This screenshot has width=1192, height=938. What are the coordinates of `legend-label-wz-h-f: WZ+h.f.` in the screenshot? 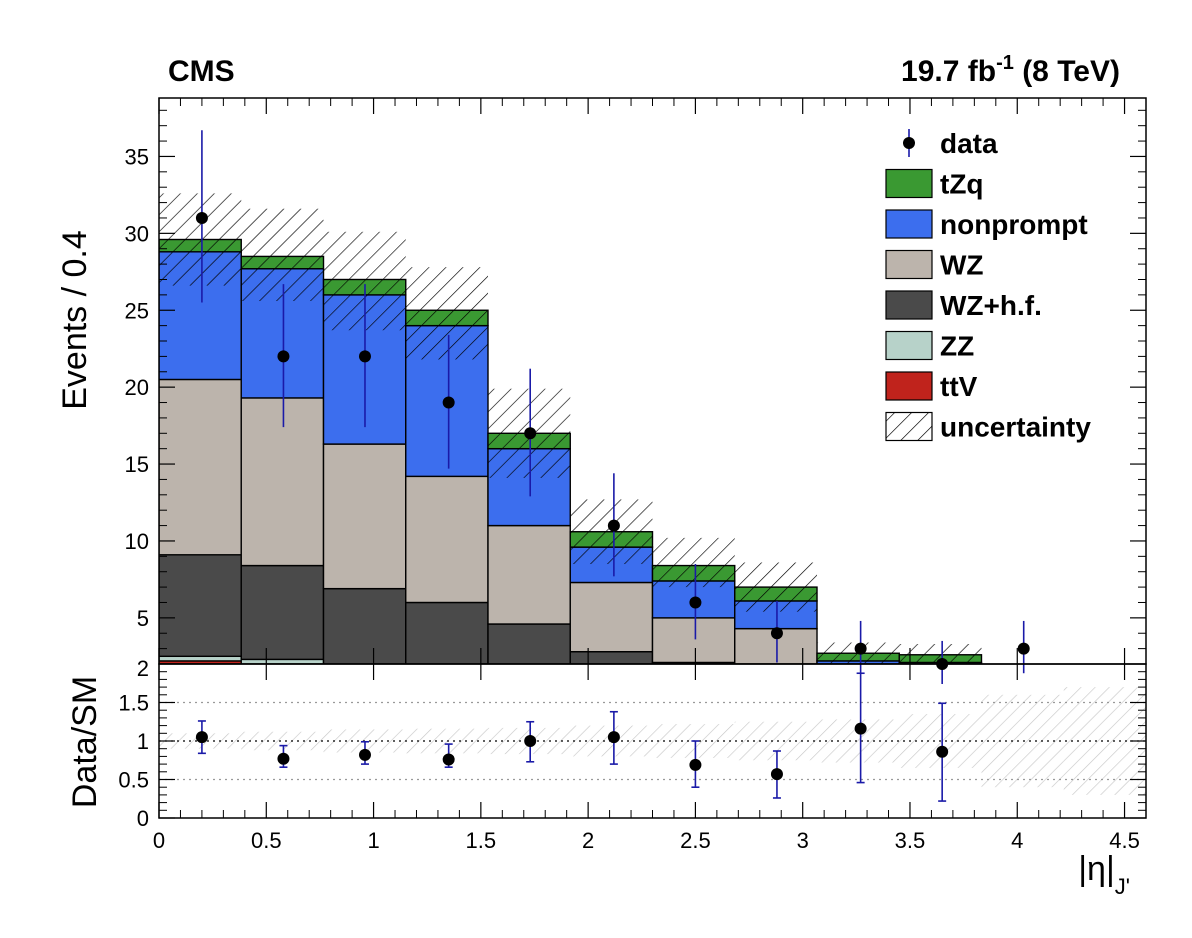 It's located at (991, 305).